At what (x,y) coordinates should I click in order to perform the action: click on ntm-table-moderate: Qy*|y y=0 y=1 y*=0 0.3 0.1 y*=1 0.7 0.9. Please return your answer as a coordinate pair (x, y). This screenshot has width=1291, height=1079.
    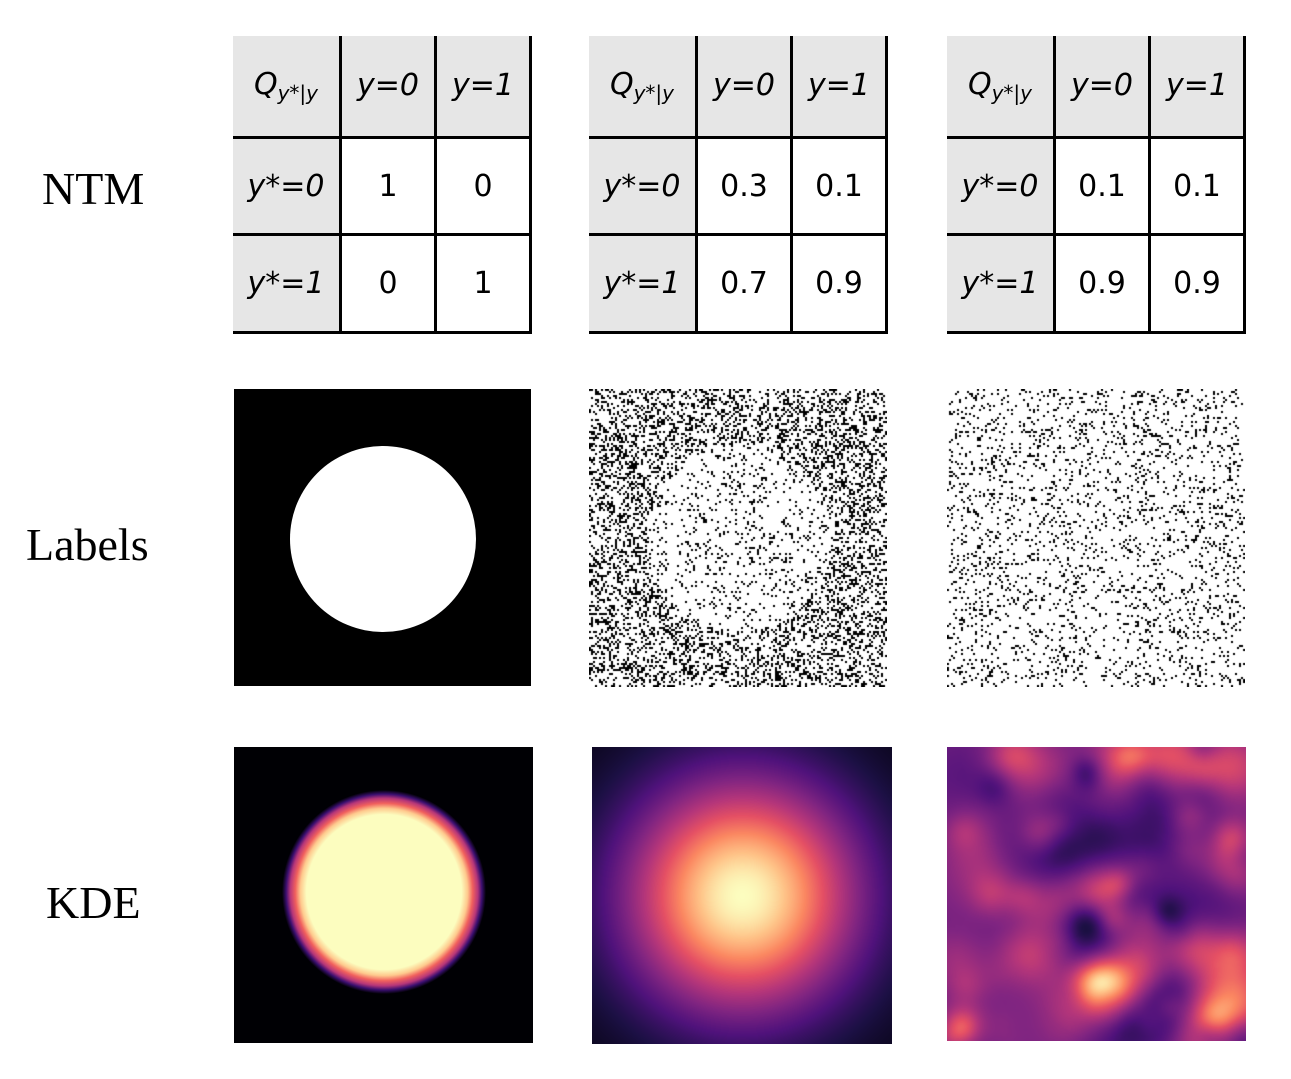
    Looking at the image, I should click on (738, 185).